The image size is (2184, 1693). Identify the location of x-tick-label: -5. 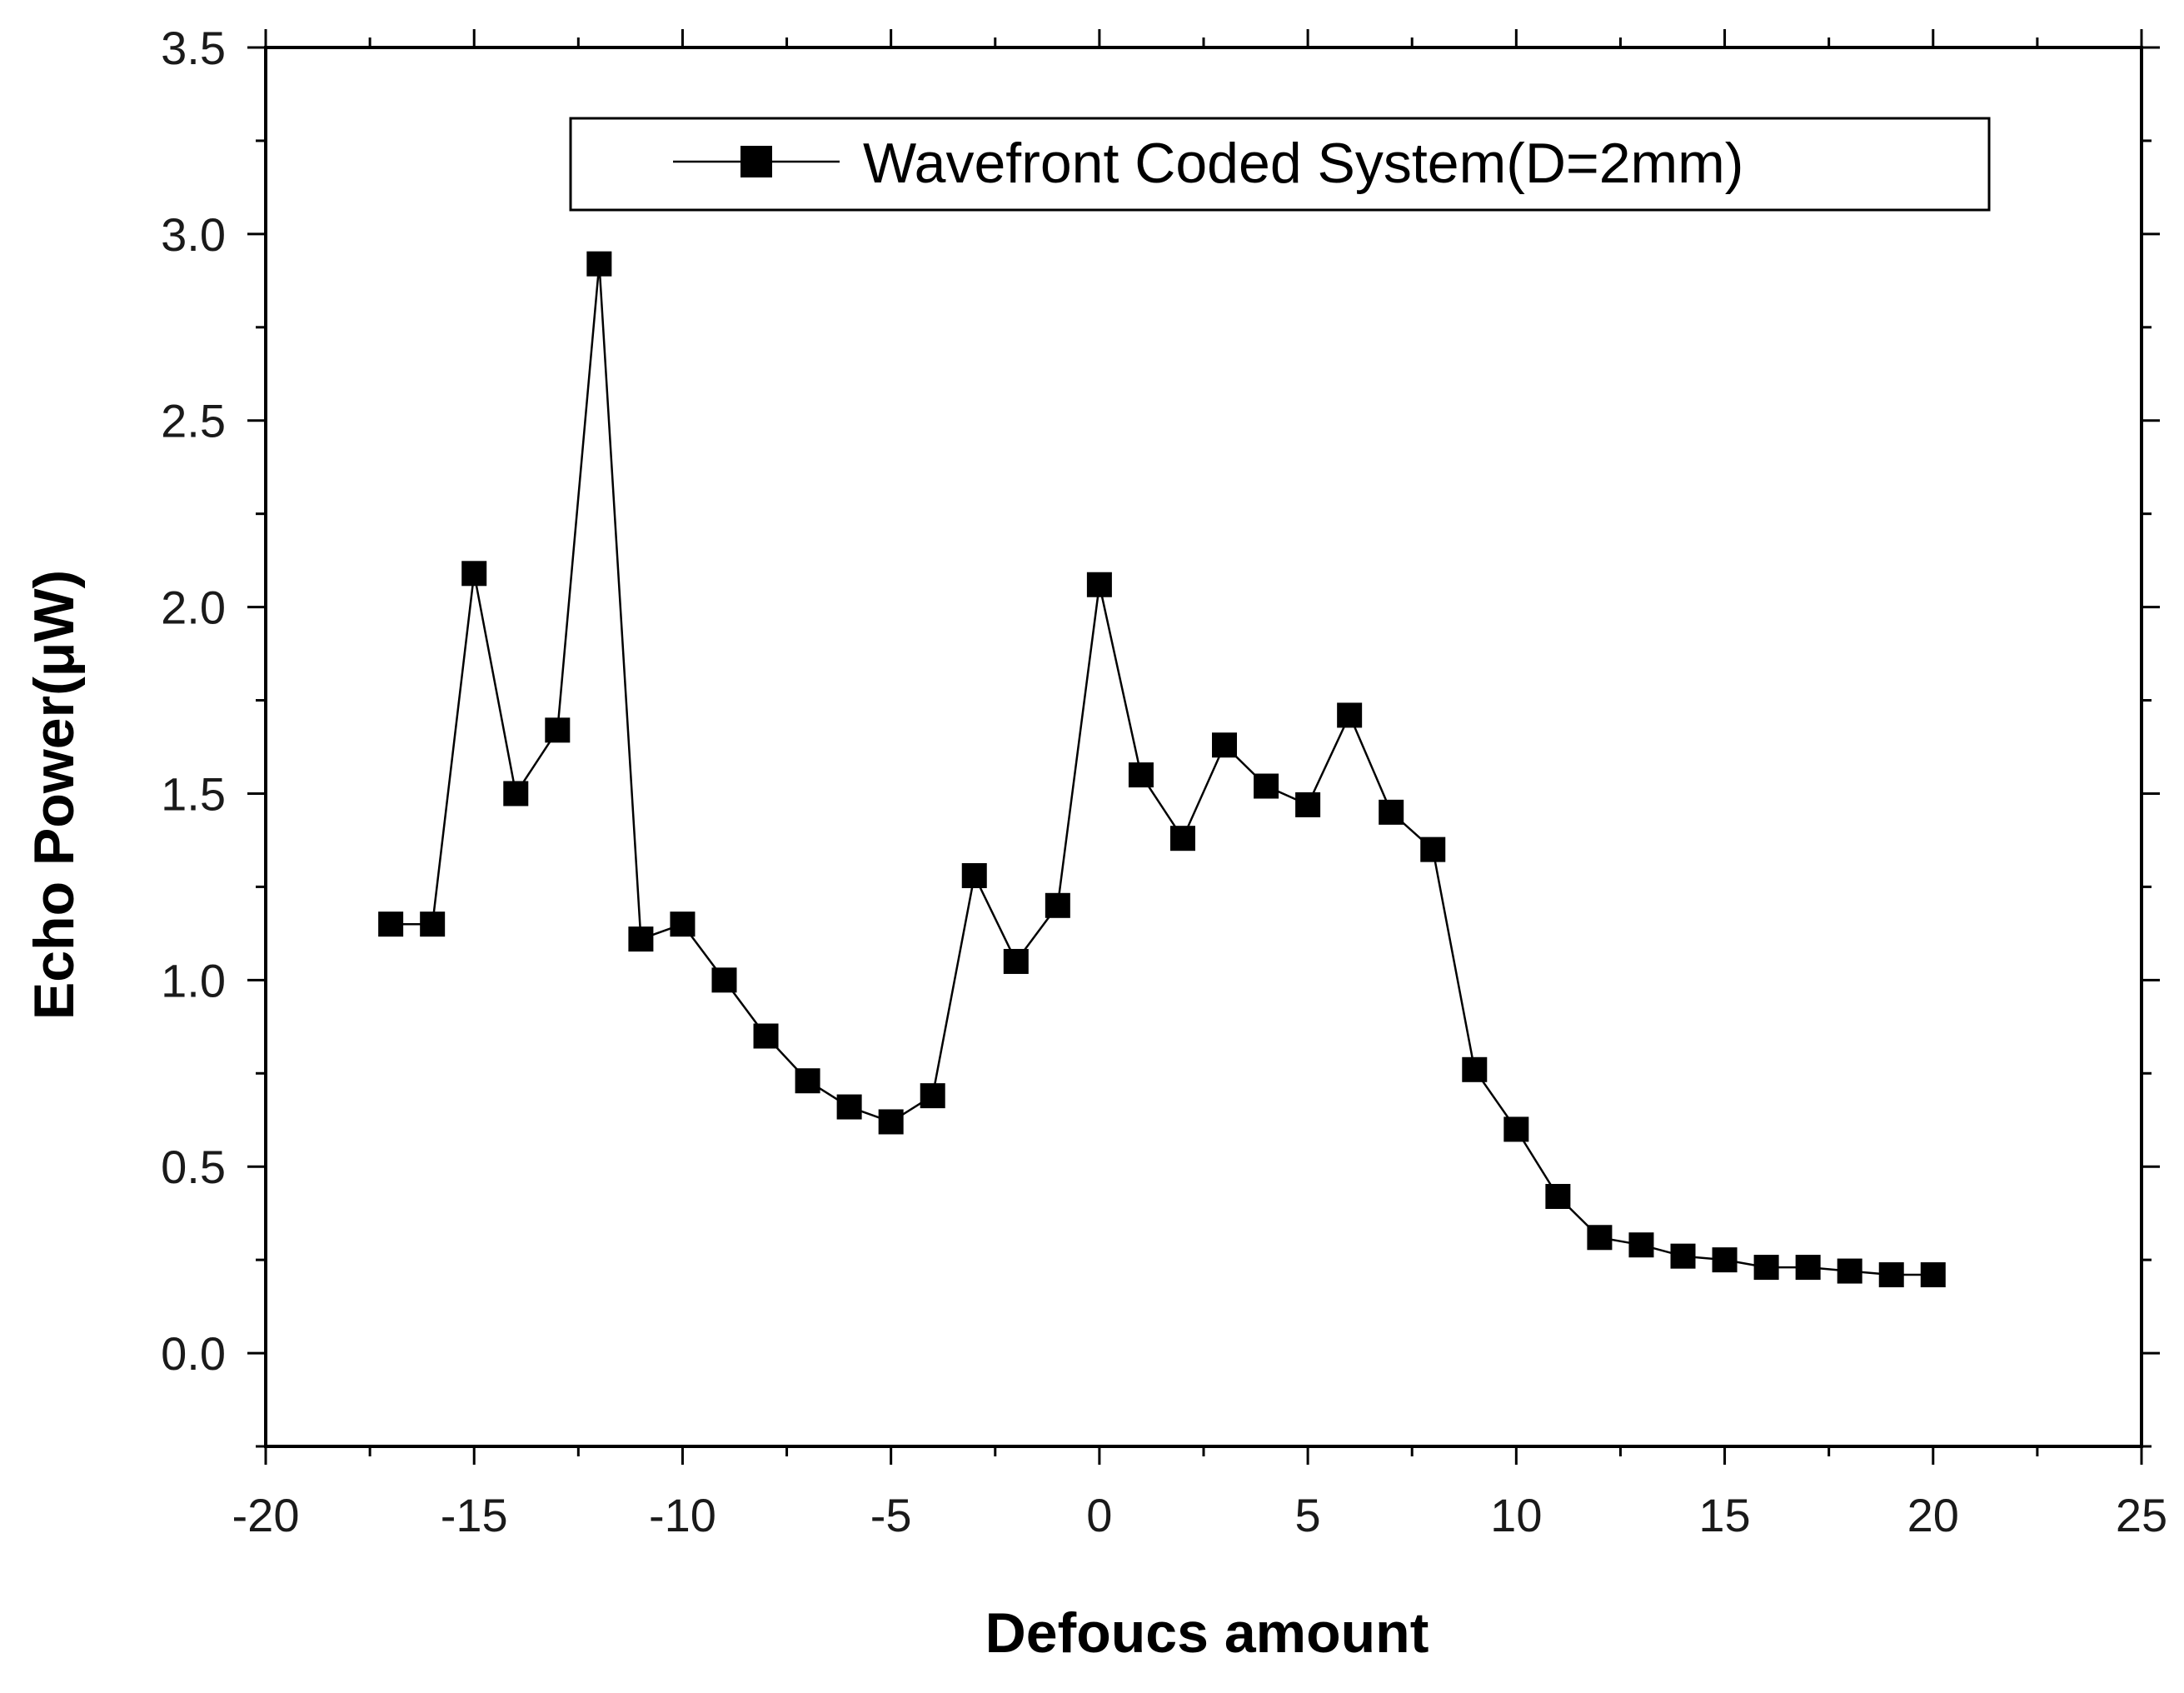
(891, 1515).